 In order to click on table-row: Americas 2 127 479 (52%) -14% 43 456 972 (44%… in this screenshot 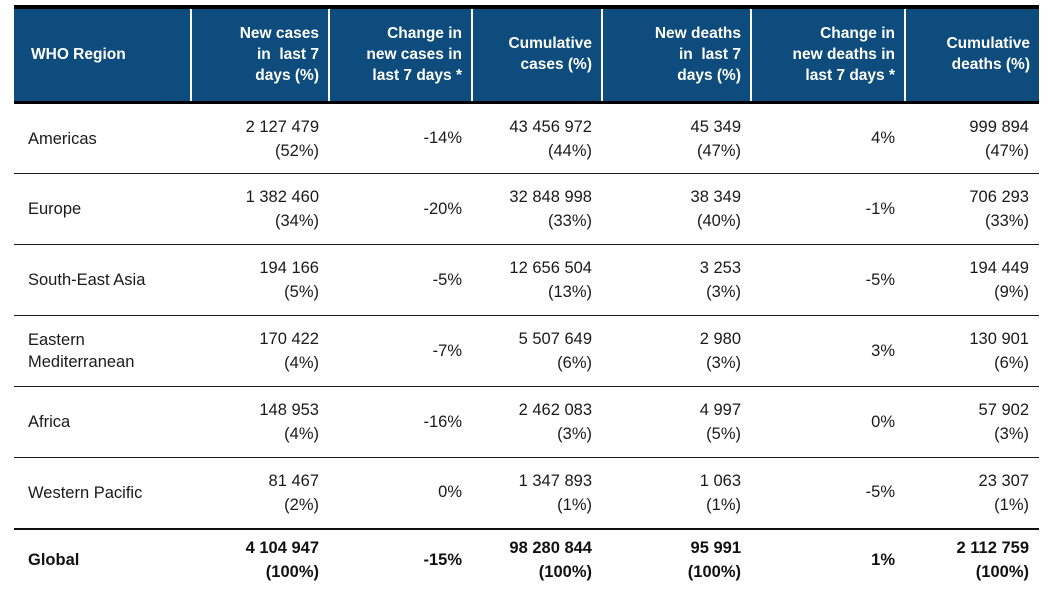, I will do `click(526, 138)`.